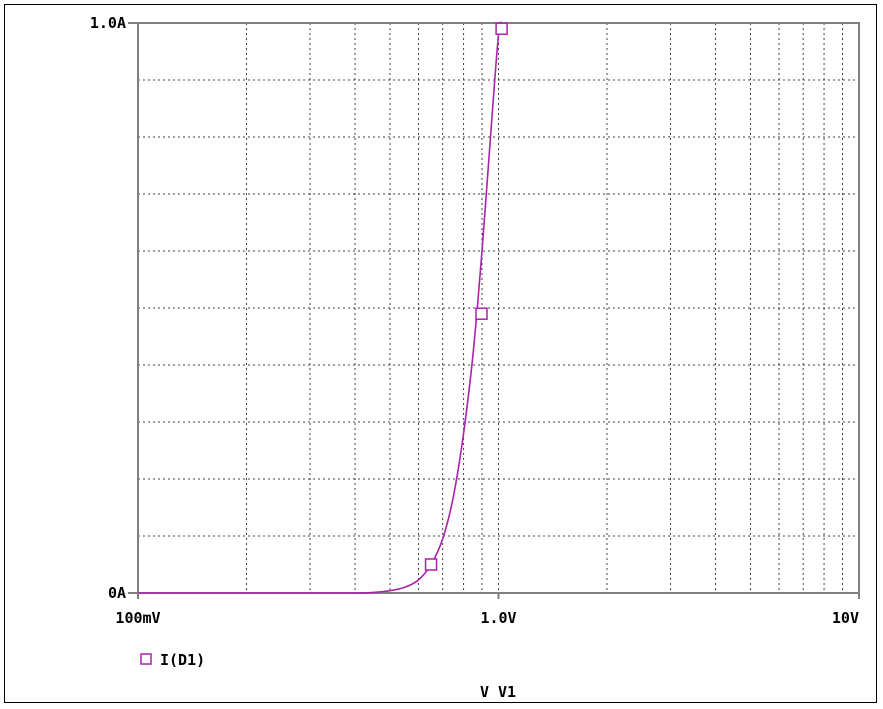 The width and height of the screenshot is (883, 709). Describe the element at coordinates (146, 659) in the screenshot. I see `legend-marker` at that location.